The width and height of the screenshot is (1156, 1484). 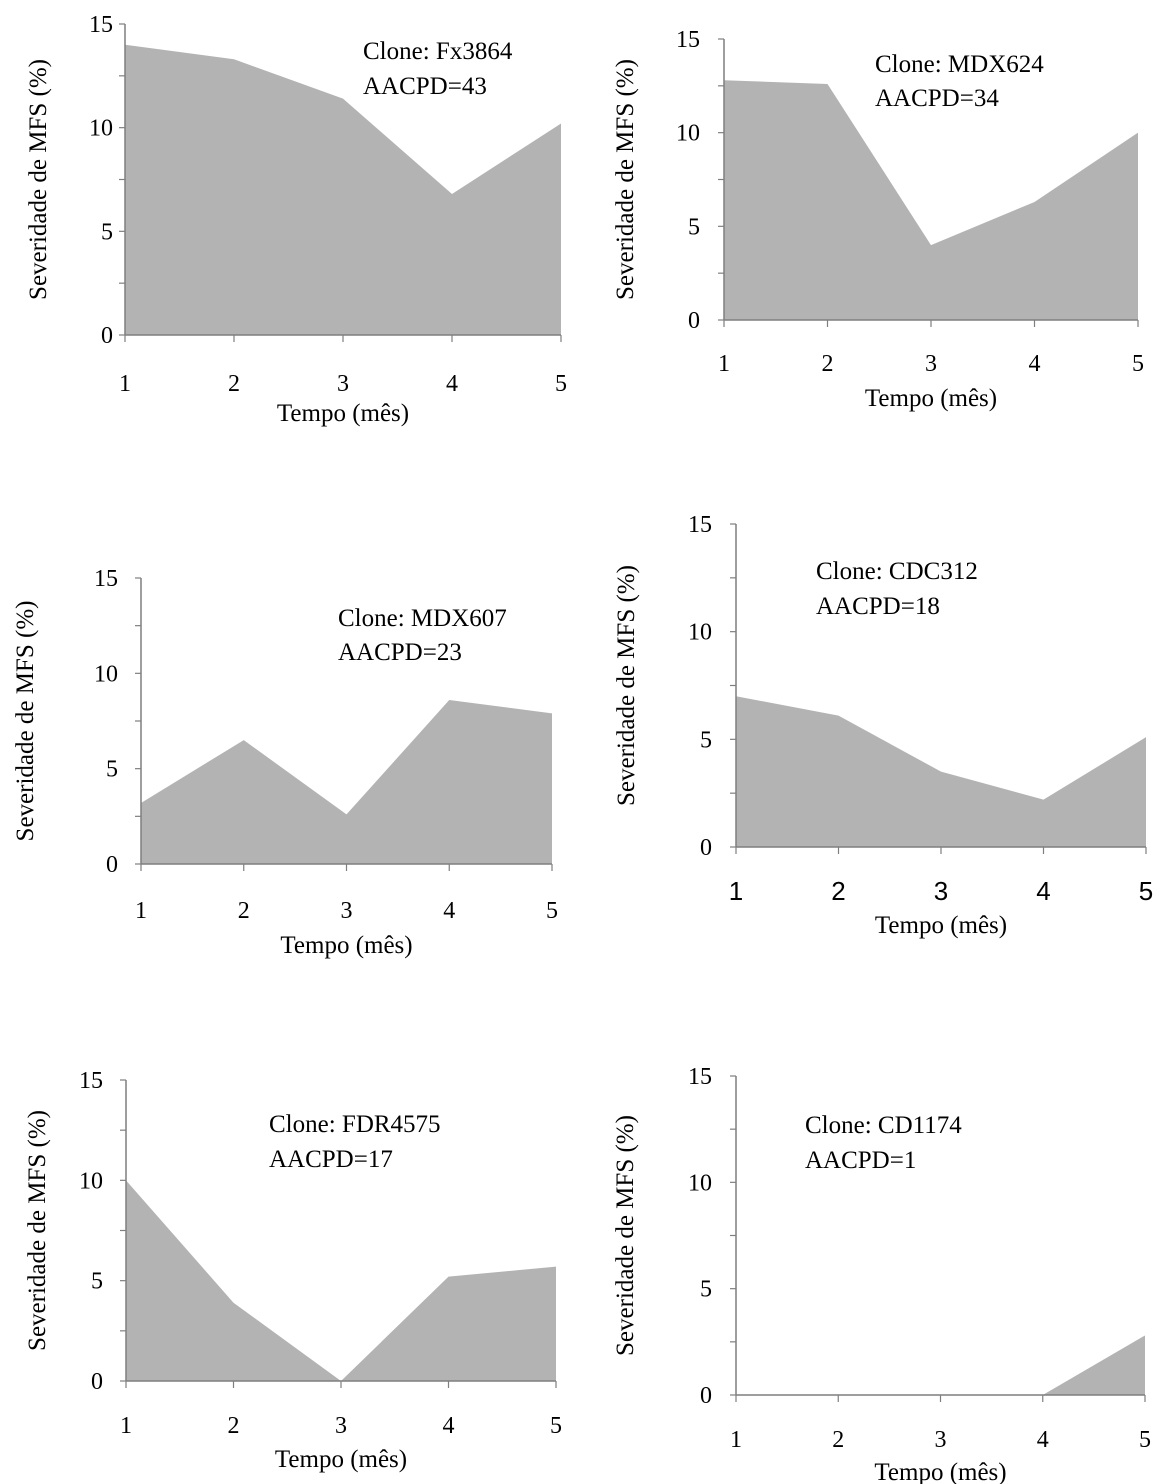 What do you see at coordinates (425, 86) in the screenshot?
I see `aacpd-annotation: AACPD=43` at bounding box center [425, 86].